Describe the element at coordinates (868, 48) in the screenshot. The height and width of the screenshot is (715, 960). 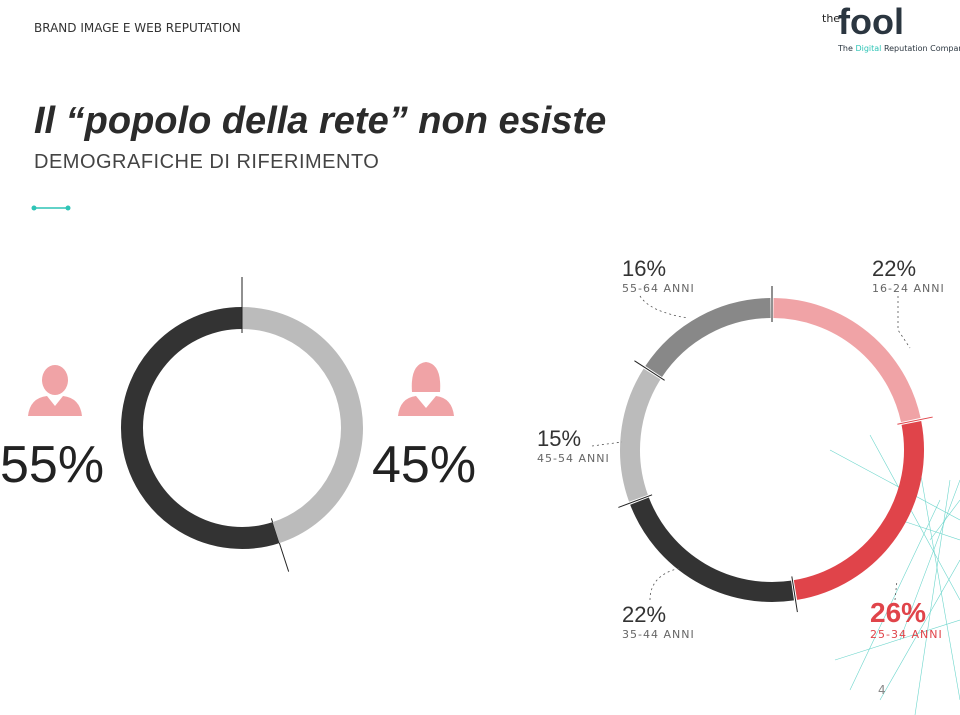
I see `tagline-part: Digital` at that location.